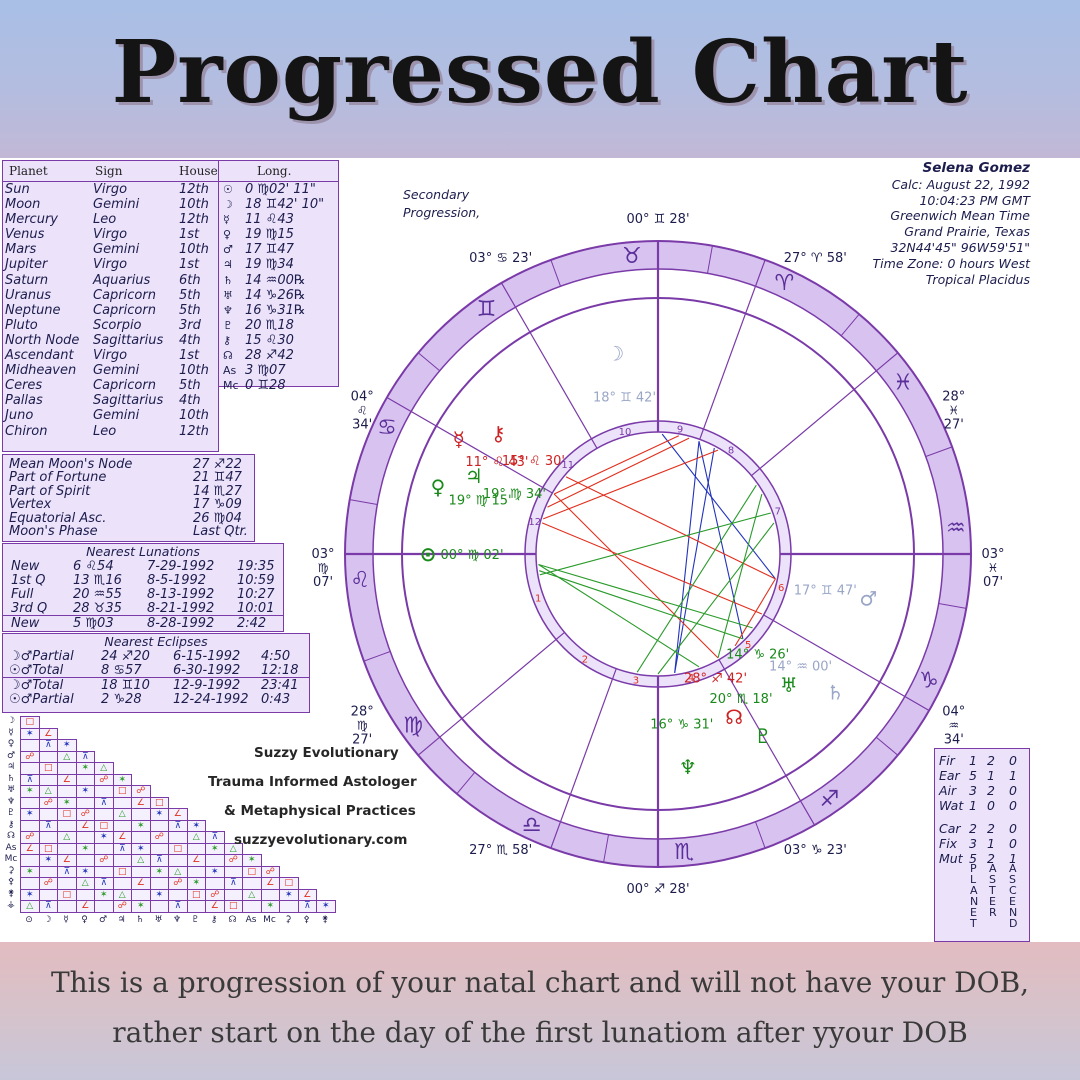  What do you see at coordinates (198, 171) in the screenshot?
I see `col-house-header: House` at bounding box center [198, 171].